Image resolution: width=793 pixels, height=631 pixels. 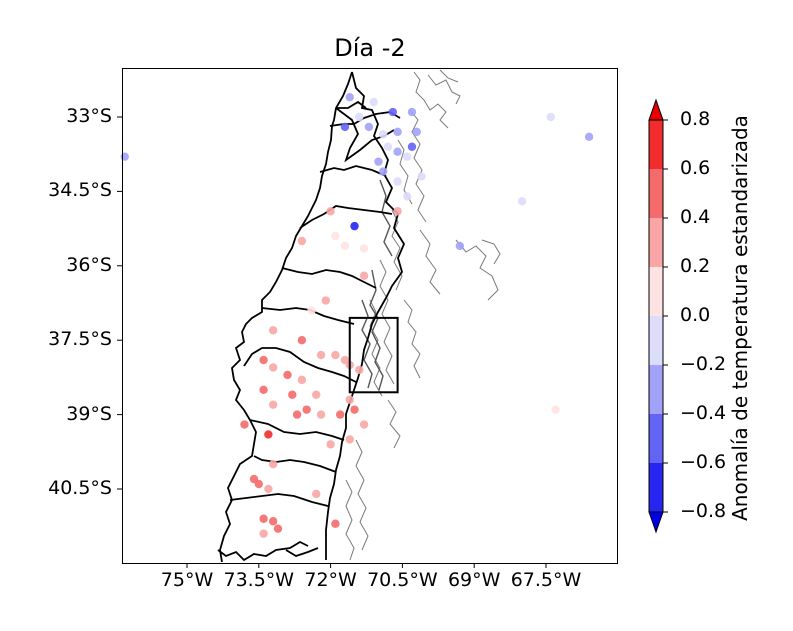 What do you see at coordinates (119, 303) in the screenshot?
I see `y-tick-marks` at bounding box center [119, 303].